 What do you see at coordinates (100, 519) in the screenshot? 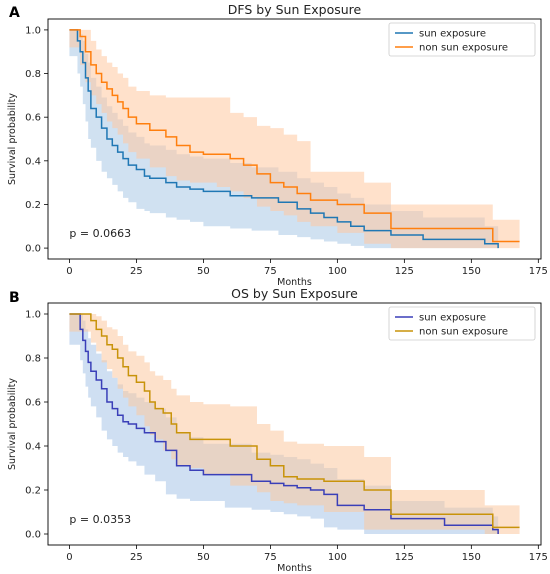
I see `p-value-annotation: p = 0.0353` at bounding box center [100, 519].